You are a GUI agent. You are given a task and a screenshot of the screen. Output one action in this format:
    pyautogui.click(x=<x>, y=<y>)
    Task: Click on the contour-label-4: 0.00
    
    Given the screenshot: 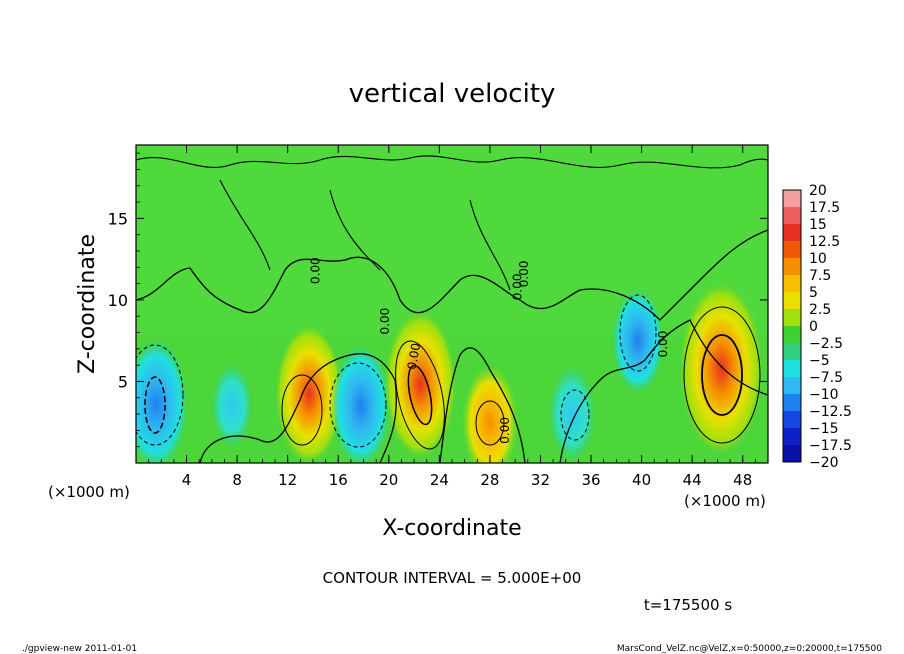 What is the action you would take?
    pyautogui.click(x=524, y=273)
    